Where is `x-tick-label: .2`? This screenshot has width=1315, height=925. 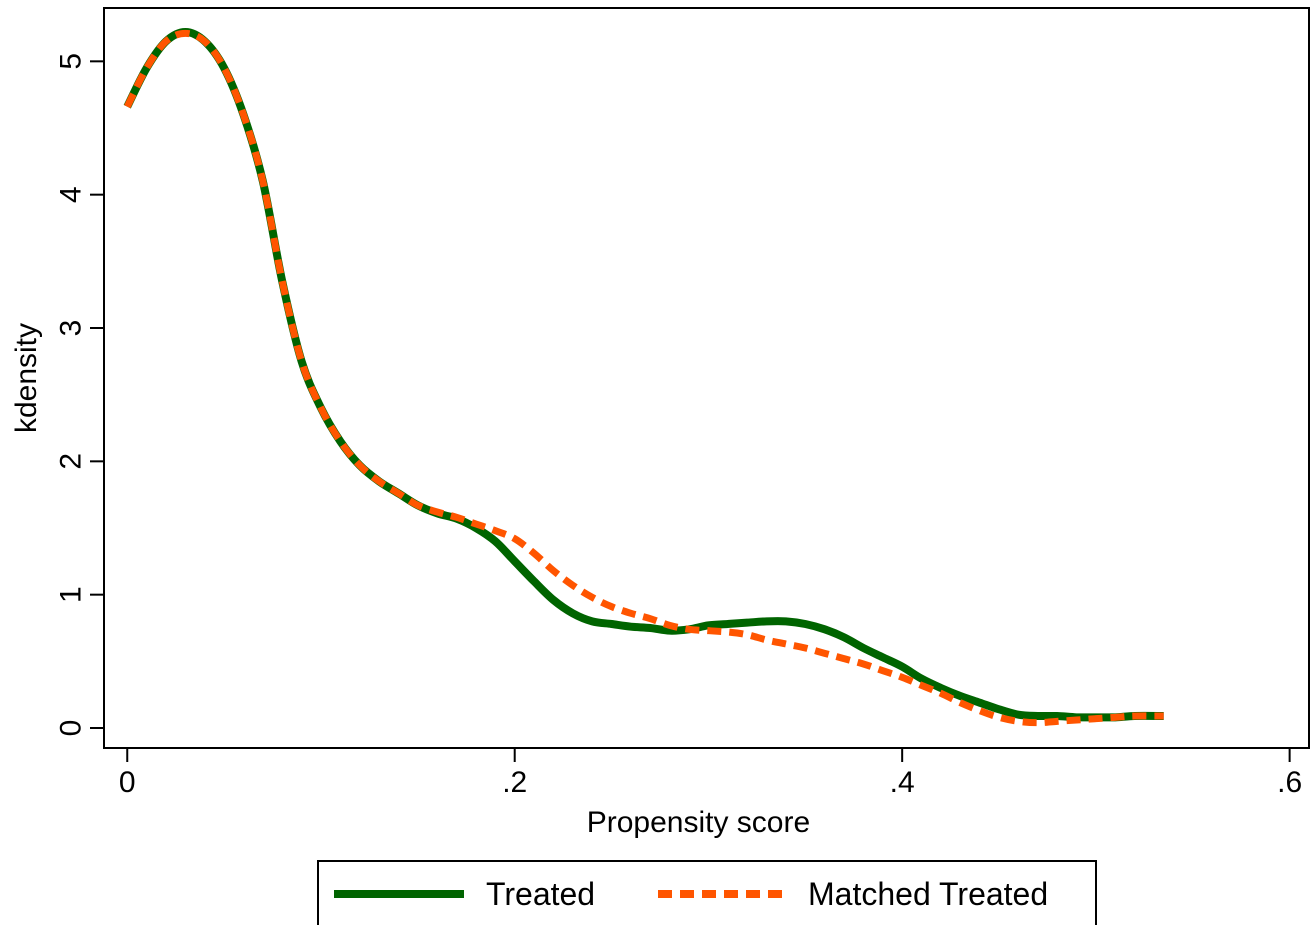
x-tick-label: .2 is located at coordinates (514, 782).